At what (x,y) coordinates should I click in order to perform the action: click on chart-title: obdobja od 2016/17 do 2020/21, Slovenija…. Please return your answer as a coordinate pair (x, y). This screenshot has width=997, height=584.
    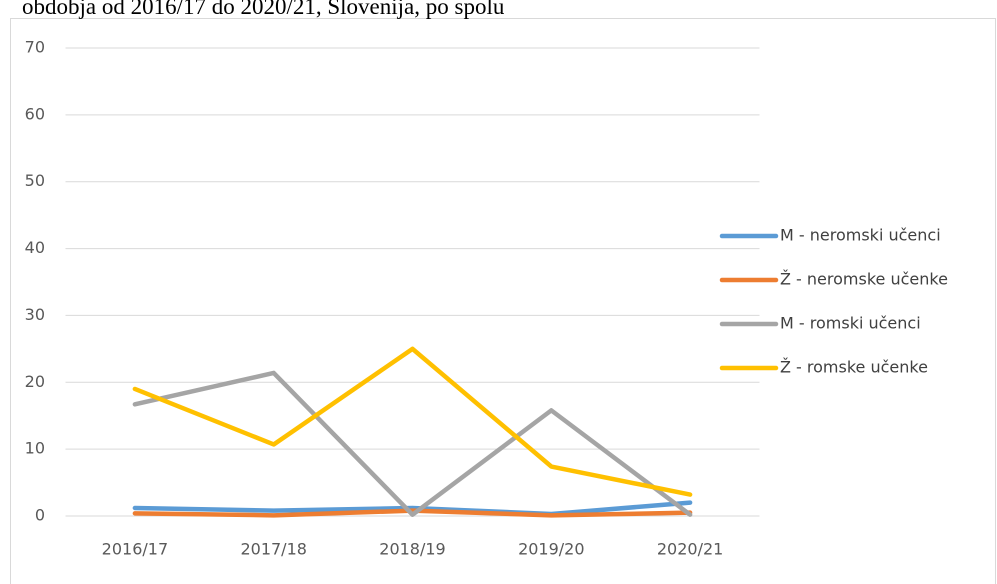
    Looking at the image, I should click on (263, 9).